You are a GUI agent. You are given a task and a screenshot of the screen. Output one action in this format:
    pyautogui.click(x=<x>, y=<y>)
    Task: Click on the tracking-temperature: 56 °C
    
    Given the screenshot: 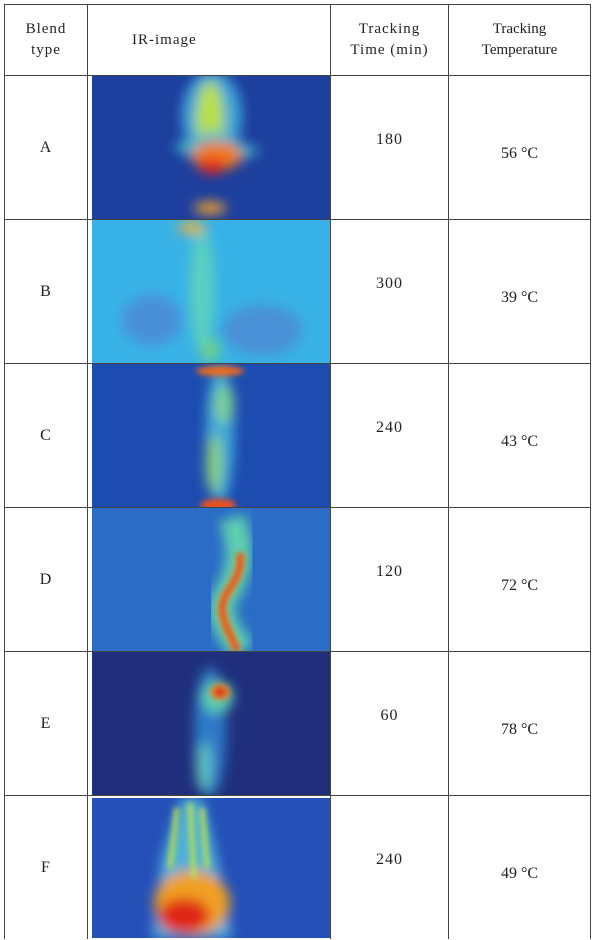 What is the action you would take?
    pyautogui.click(x=519, y=153)
    